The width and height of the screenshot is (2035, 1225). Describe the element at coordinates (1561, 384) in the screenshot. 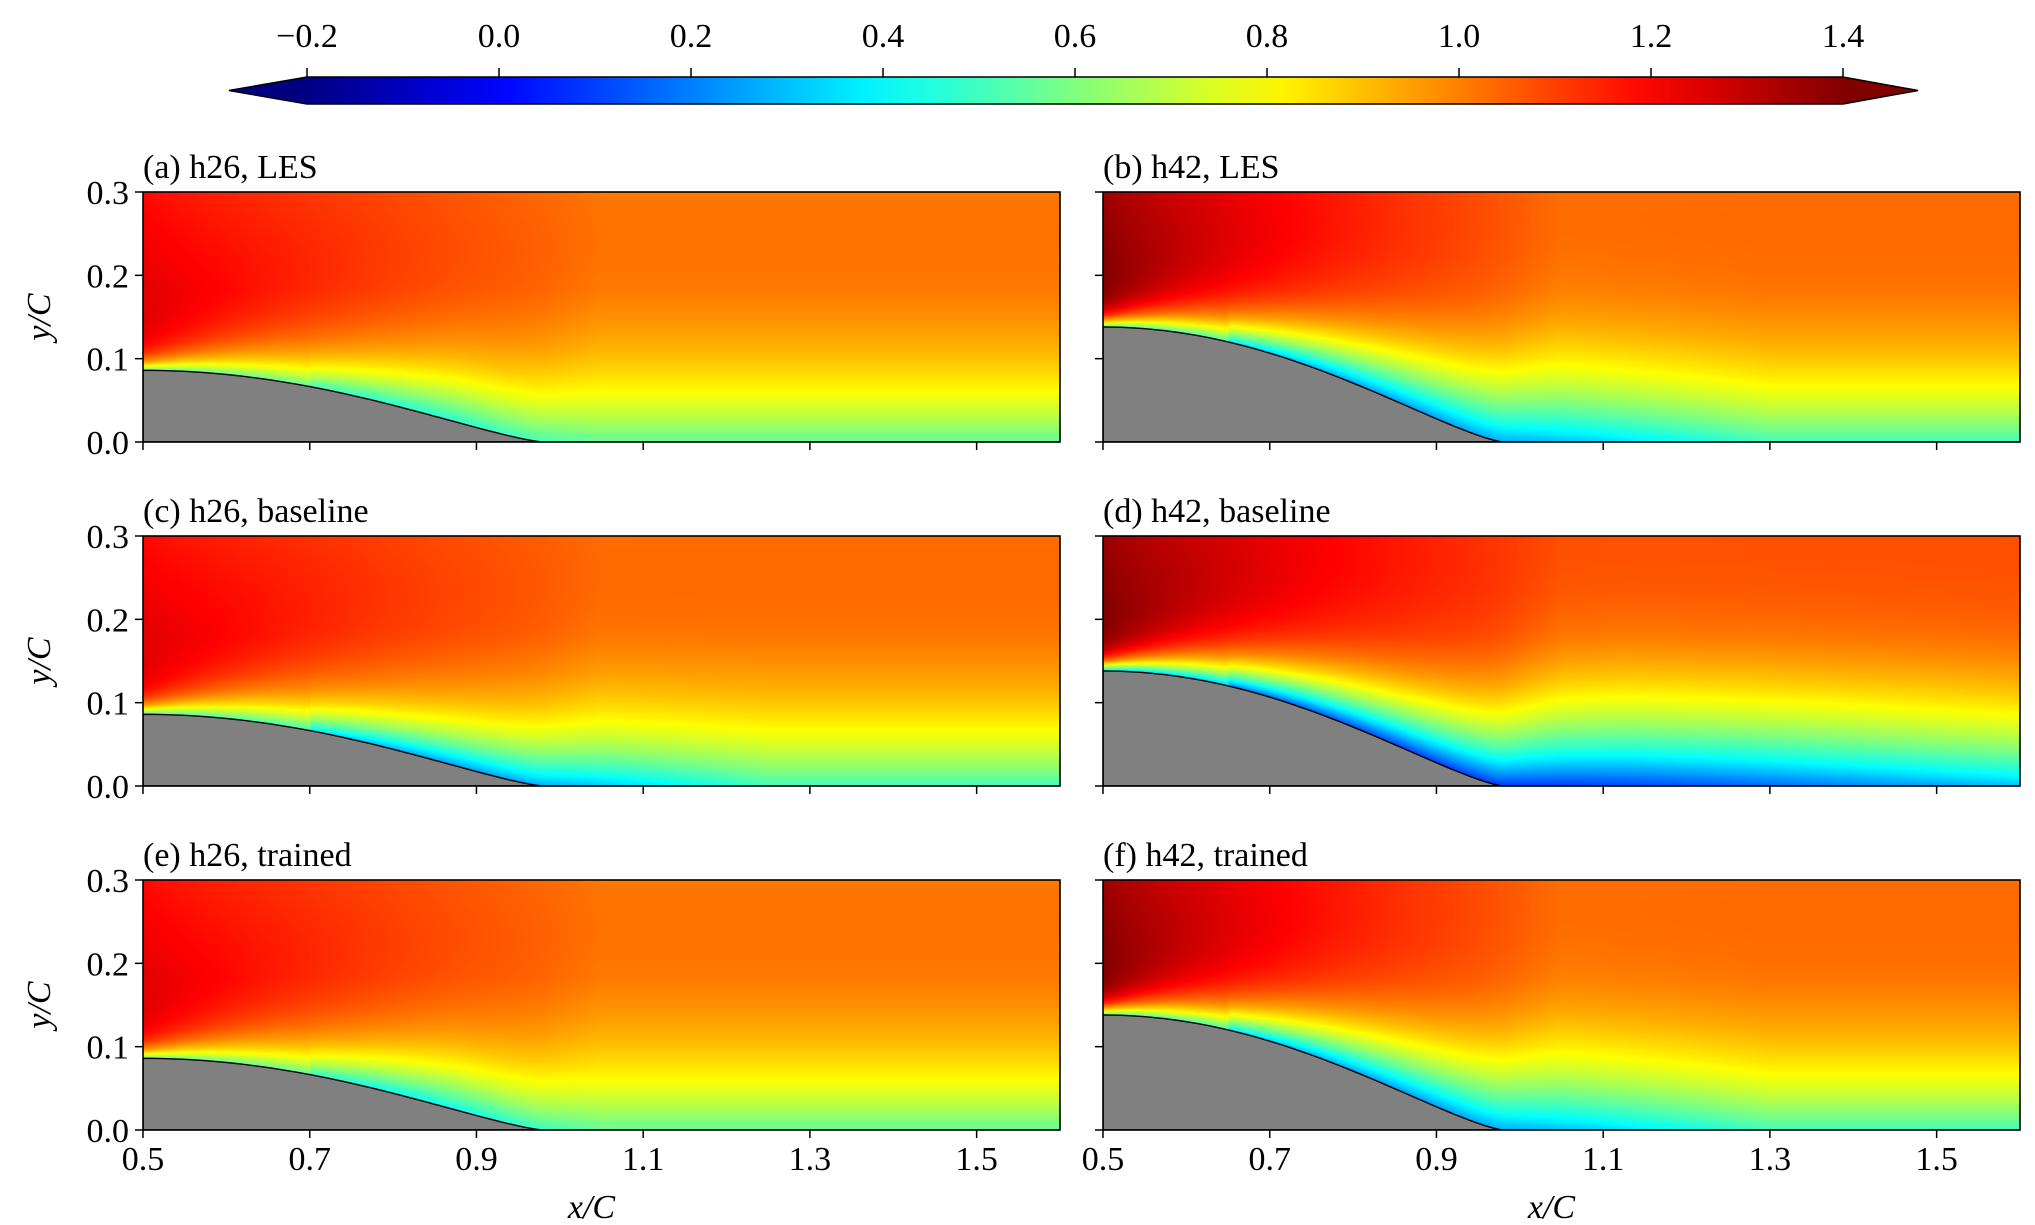

I see `hill-b` at that location.